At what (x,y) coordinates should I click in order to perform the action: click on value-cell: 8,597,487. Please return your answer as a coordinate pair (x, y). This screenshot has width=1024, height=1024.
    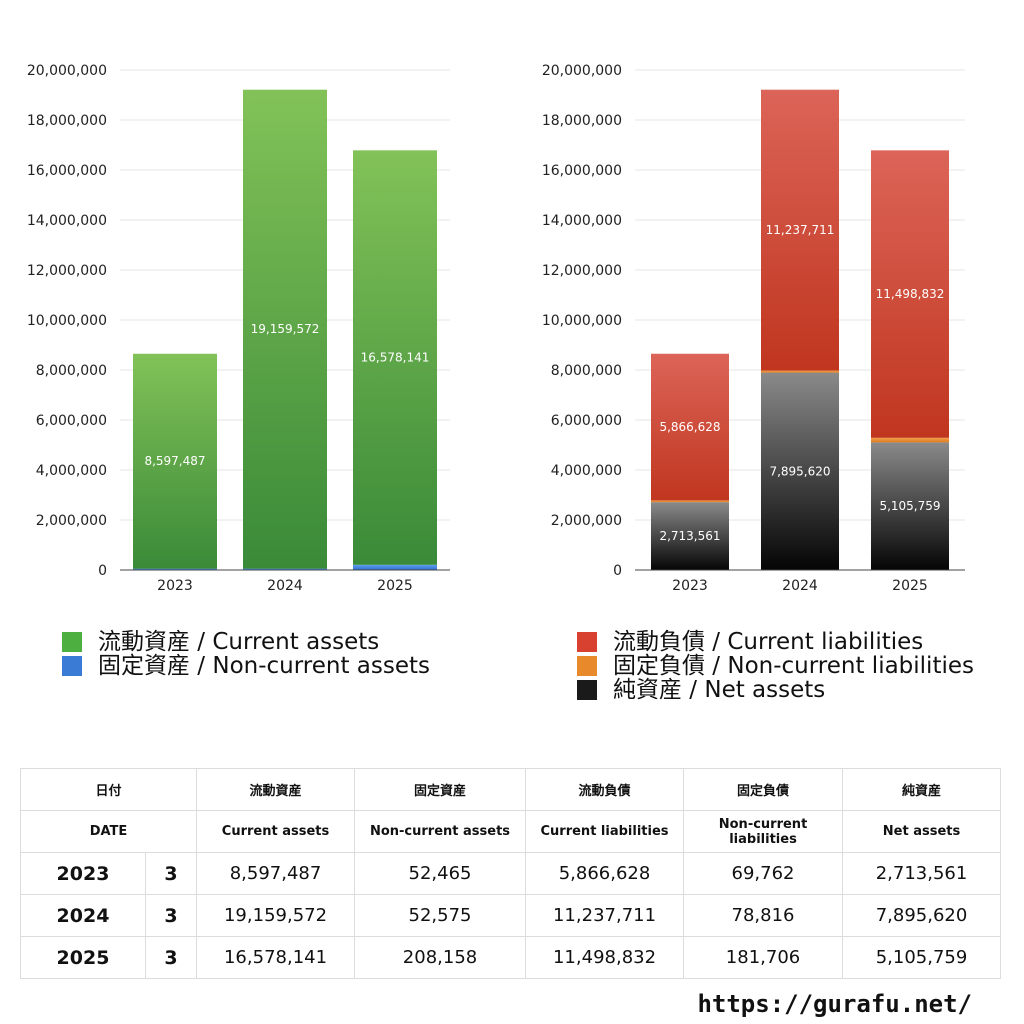
    Looking at the image, I should click on (276, 873).